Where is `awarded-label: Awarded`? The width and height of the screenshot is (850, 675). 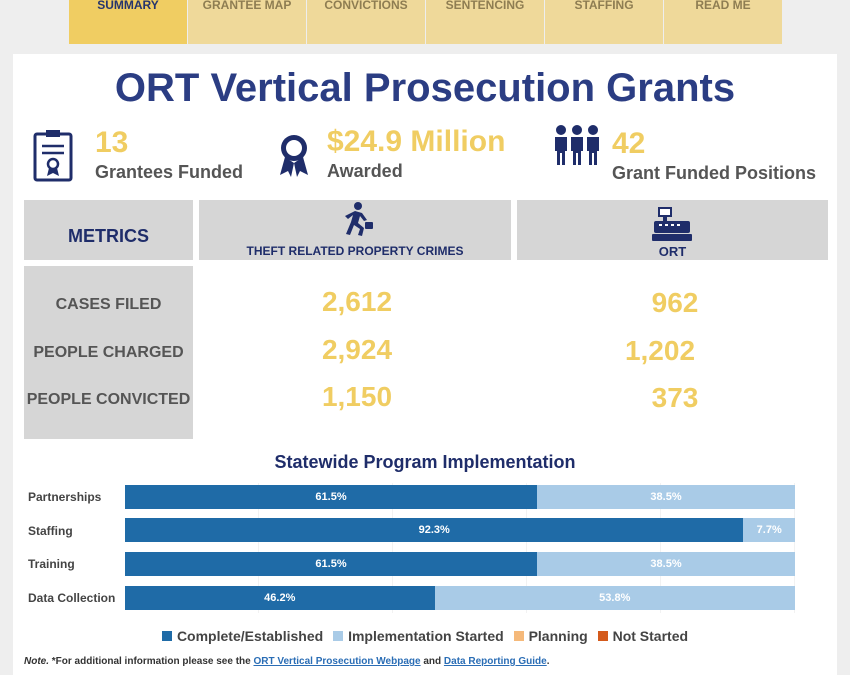
awarded-label: Awarded is located at coordinates (365, 171).